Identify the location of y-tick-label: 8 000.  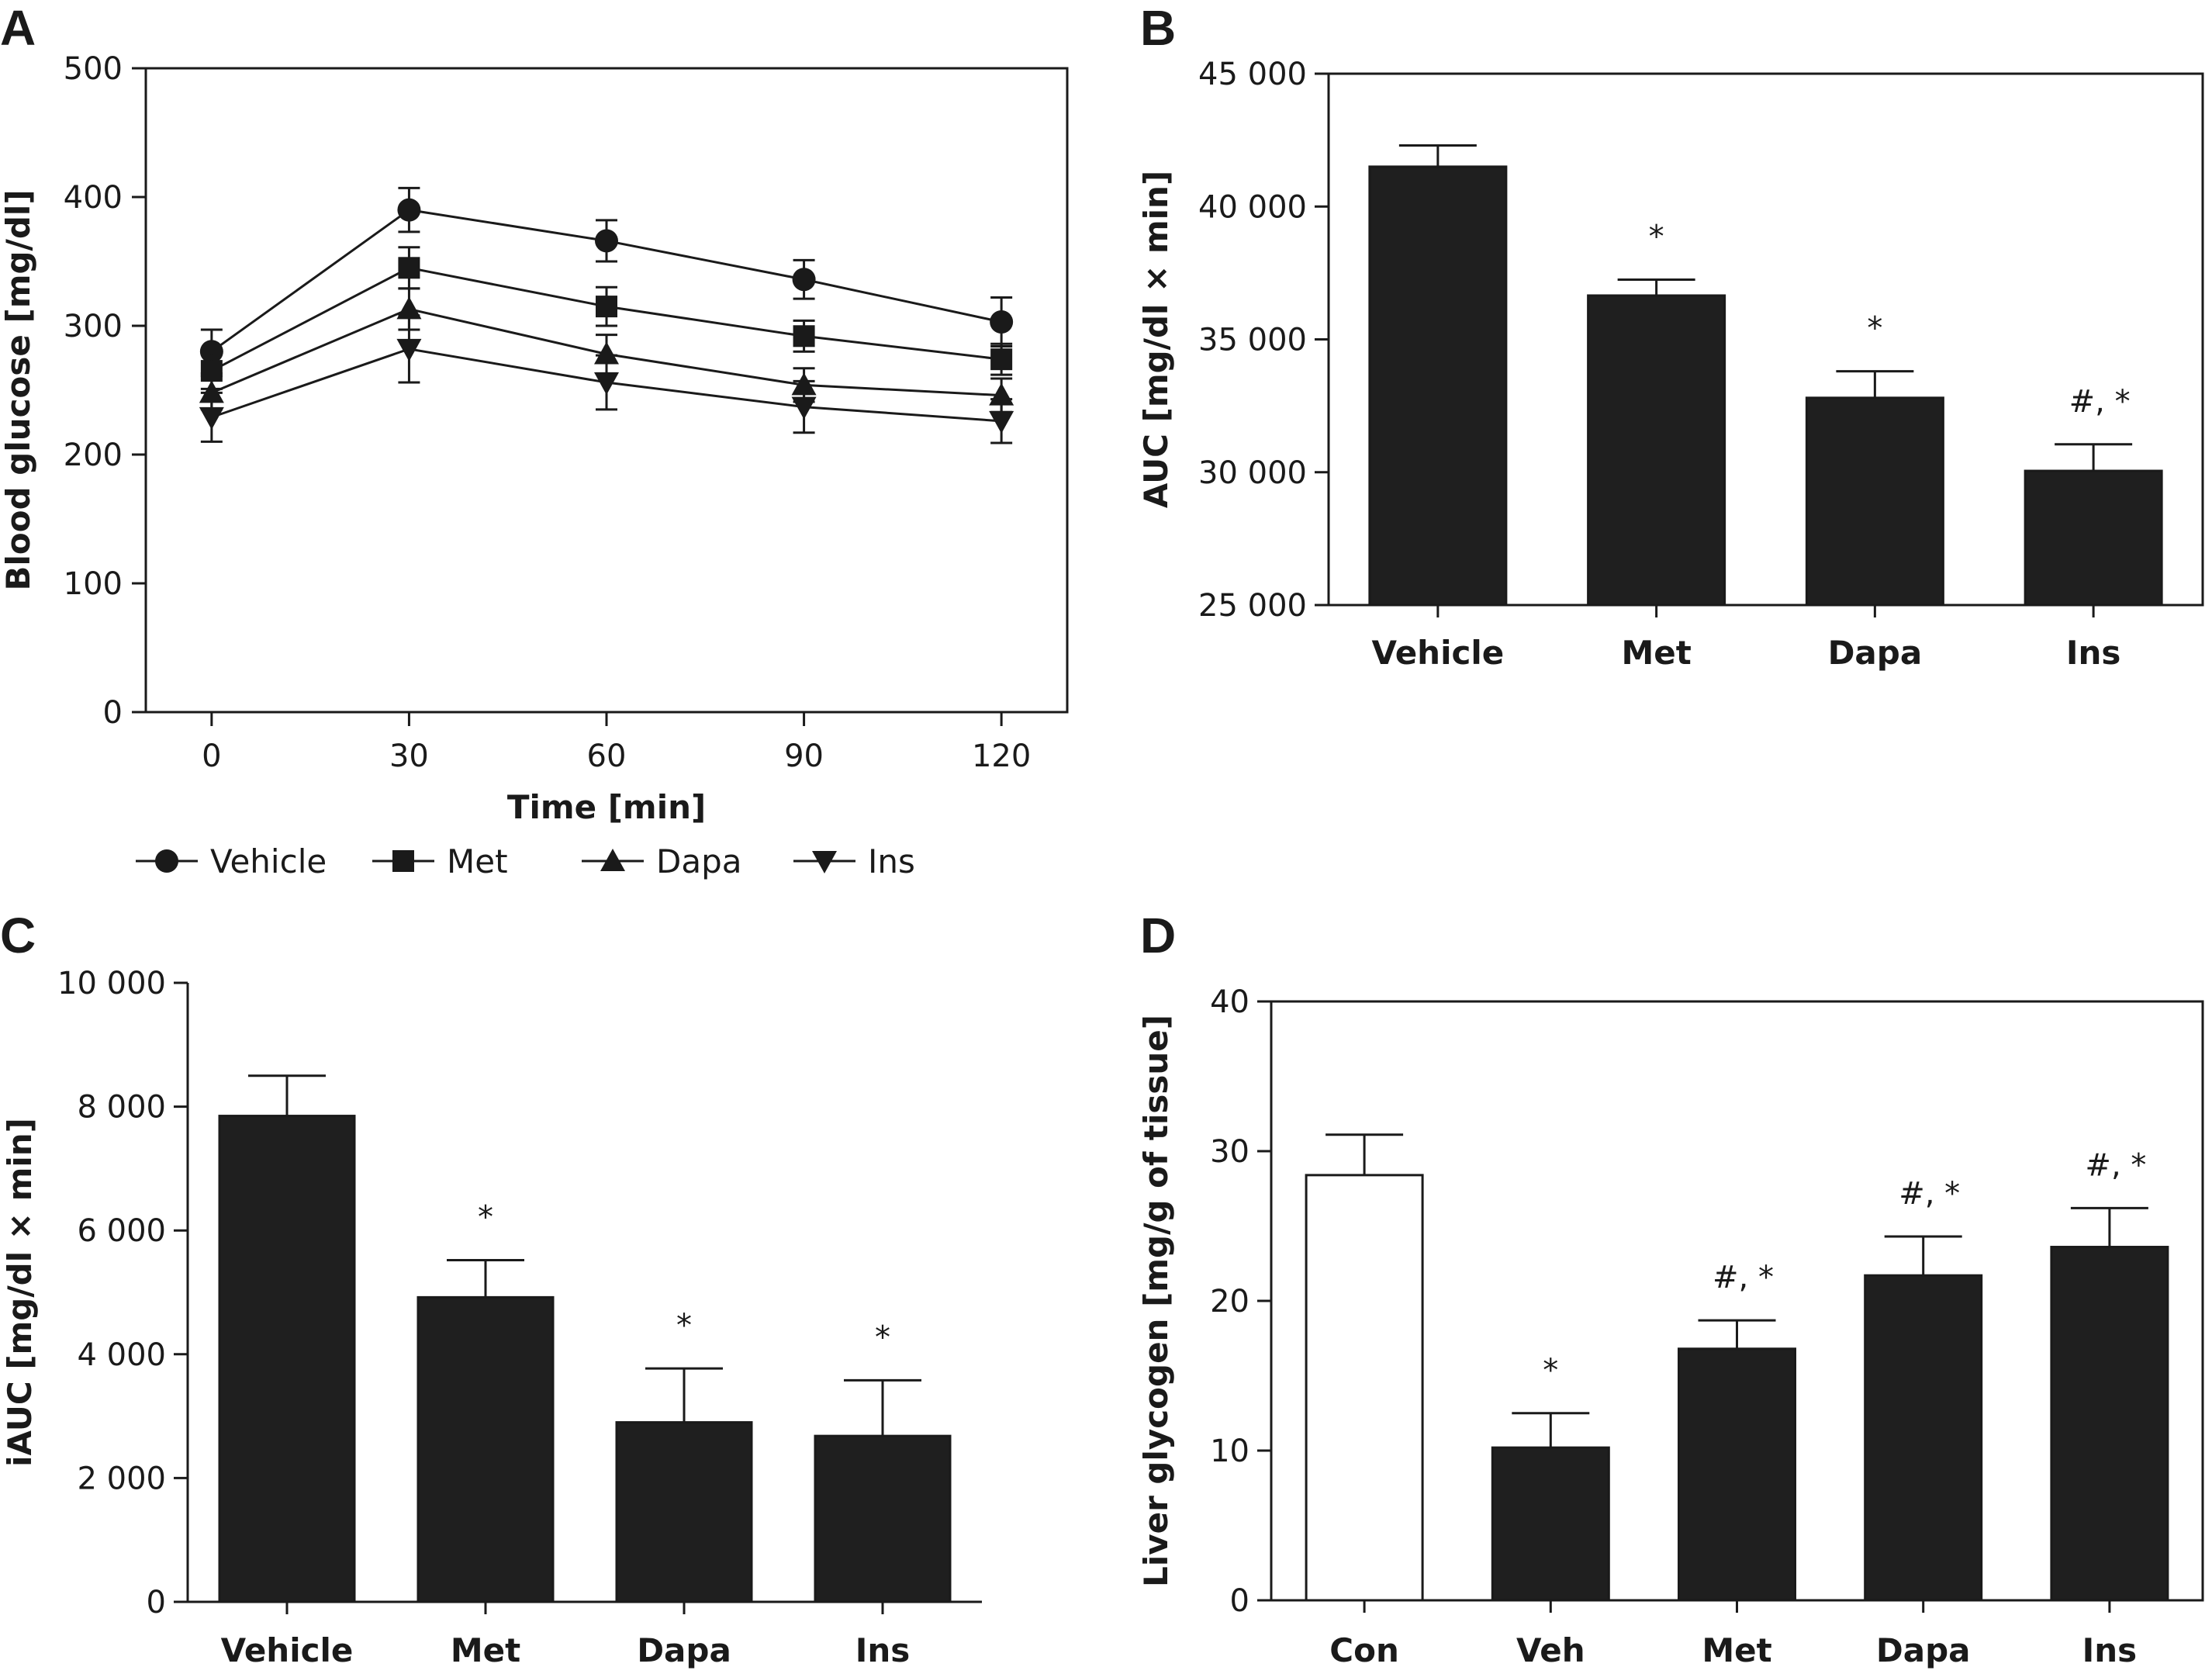
(121, 1108).